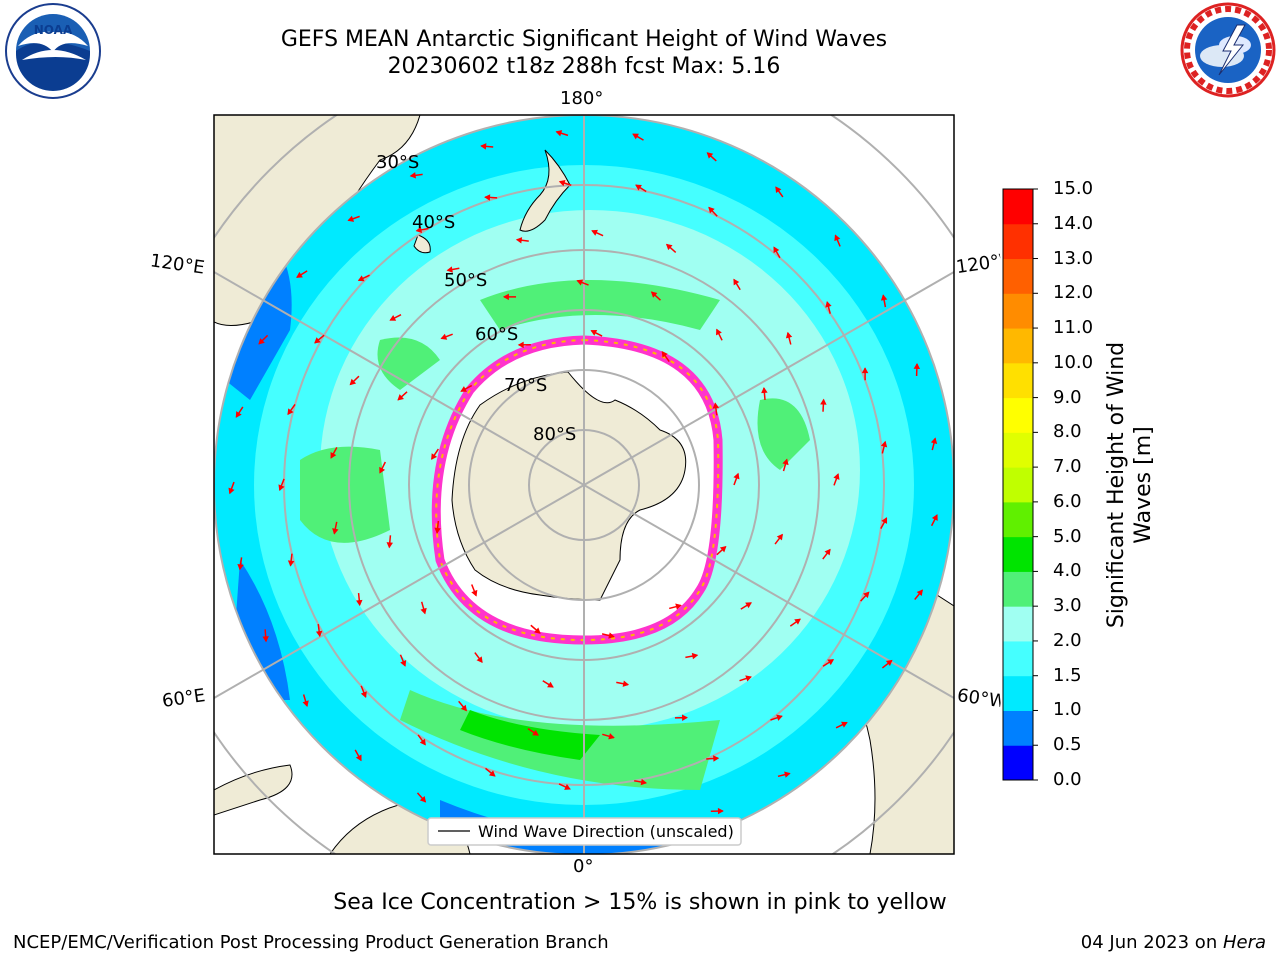  I want to click on chart-subtitle: 20230602 t18z 288h fcst Max: 5.16, so click(584, 66).